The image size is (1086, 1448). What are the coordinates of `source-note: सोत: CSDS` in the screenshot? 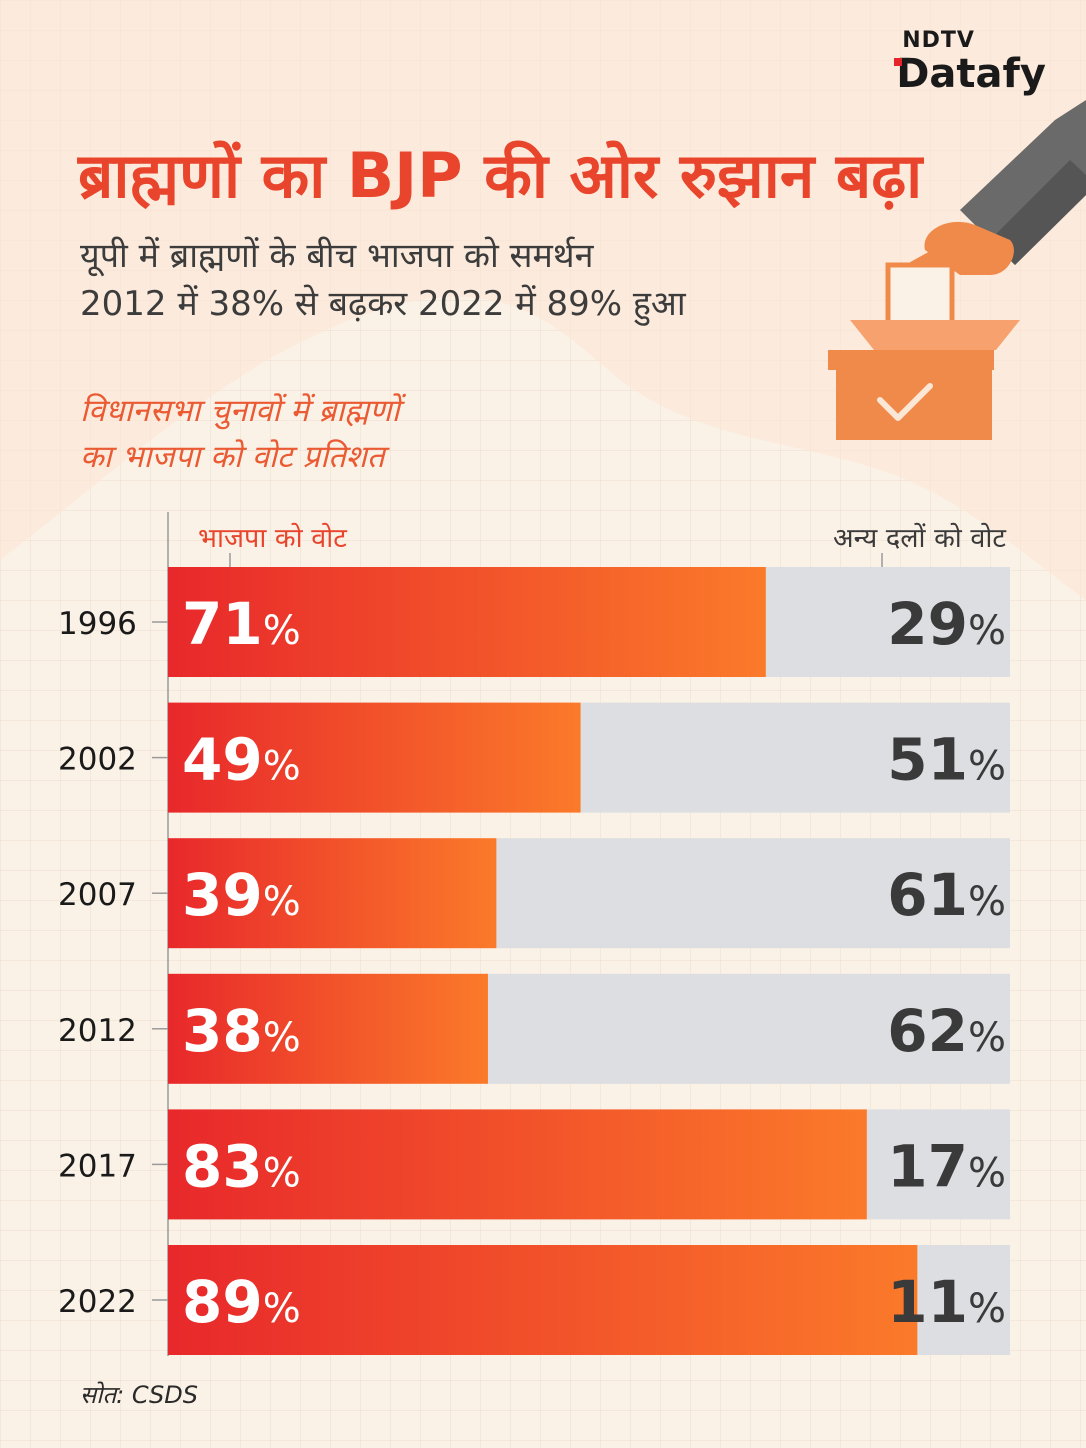 It's located at (139, 1395).